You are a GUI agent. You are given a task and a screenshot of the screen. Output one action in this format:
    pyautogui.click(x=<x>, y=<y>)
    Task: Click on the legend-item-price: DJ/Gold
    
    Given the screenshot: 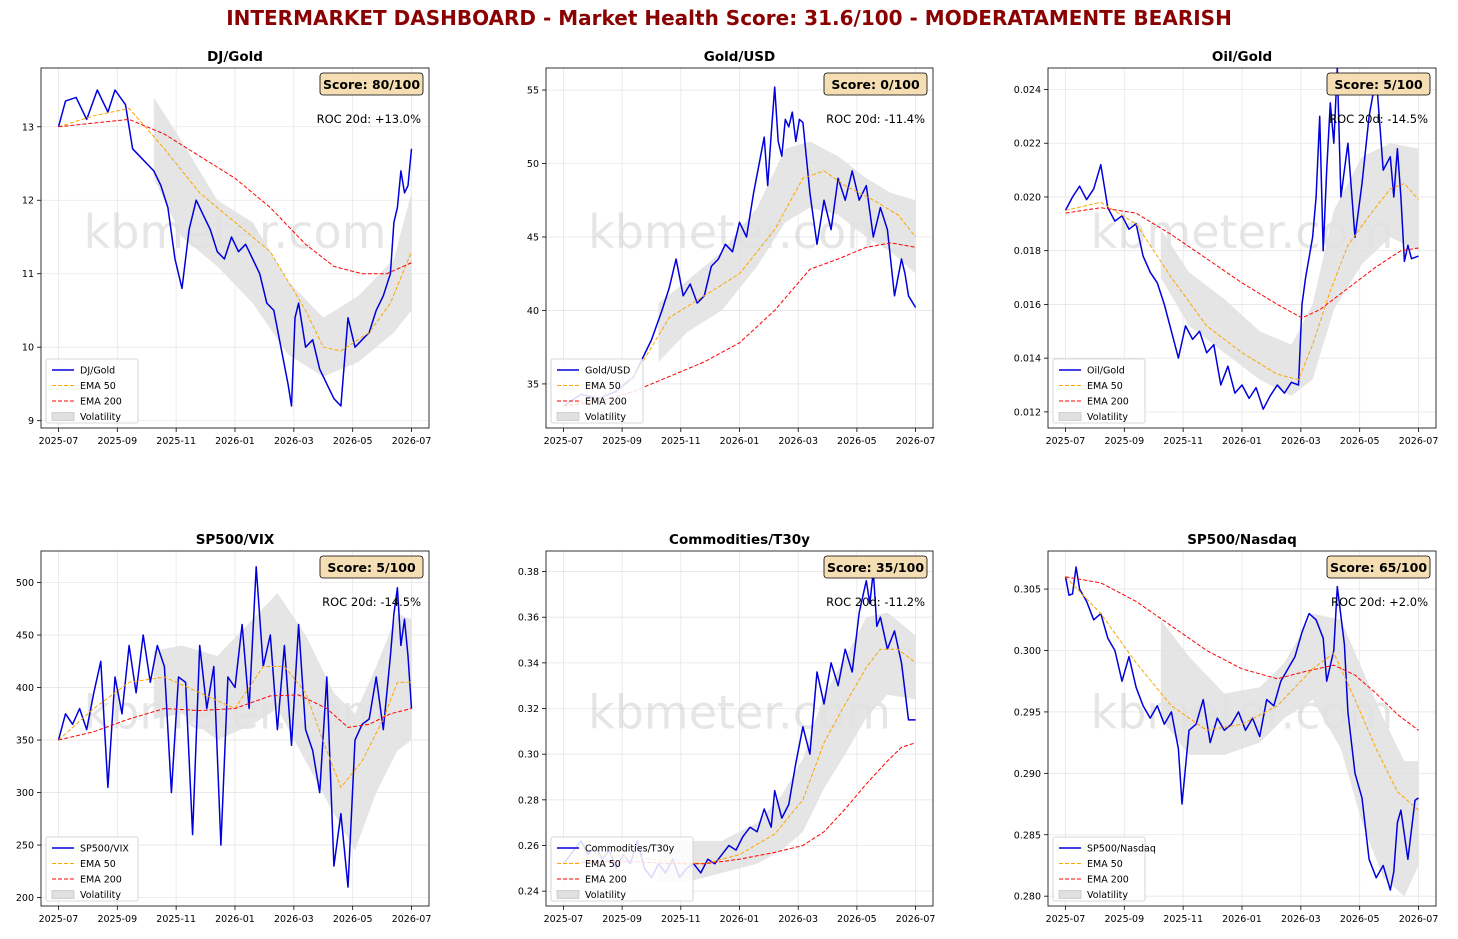 What is the action you would take?
    pyautogui.click(x=97, y=371)
    